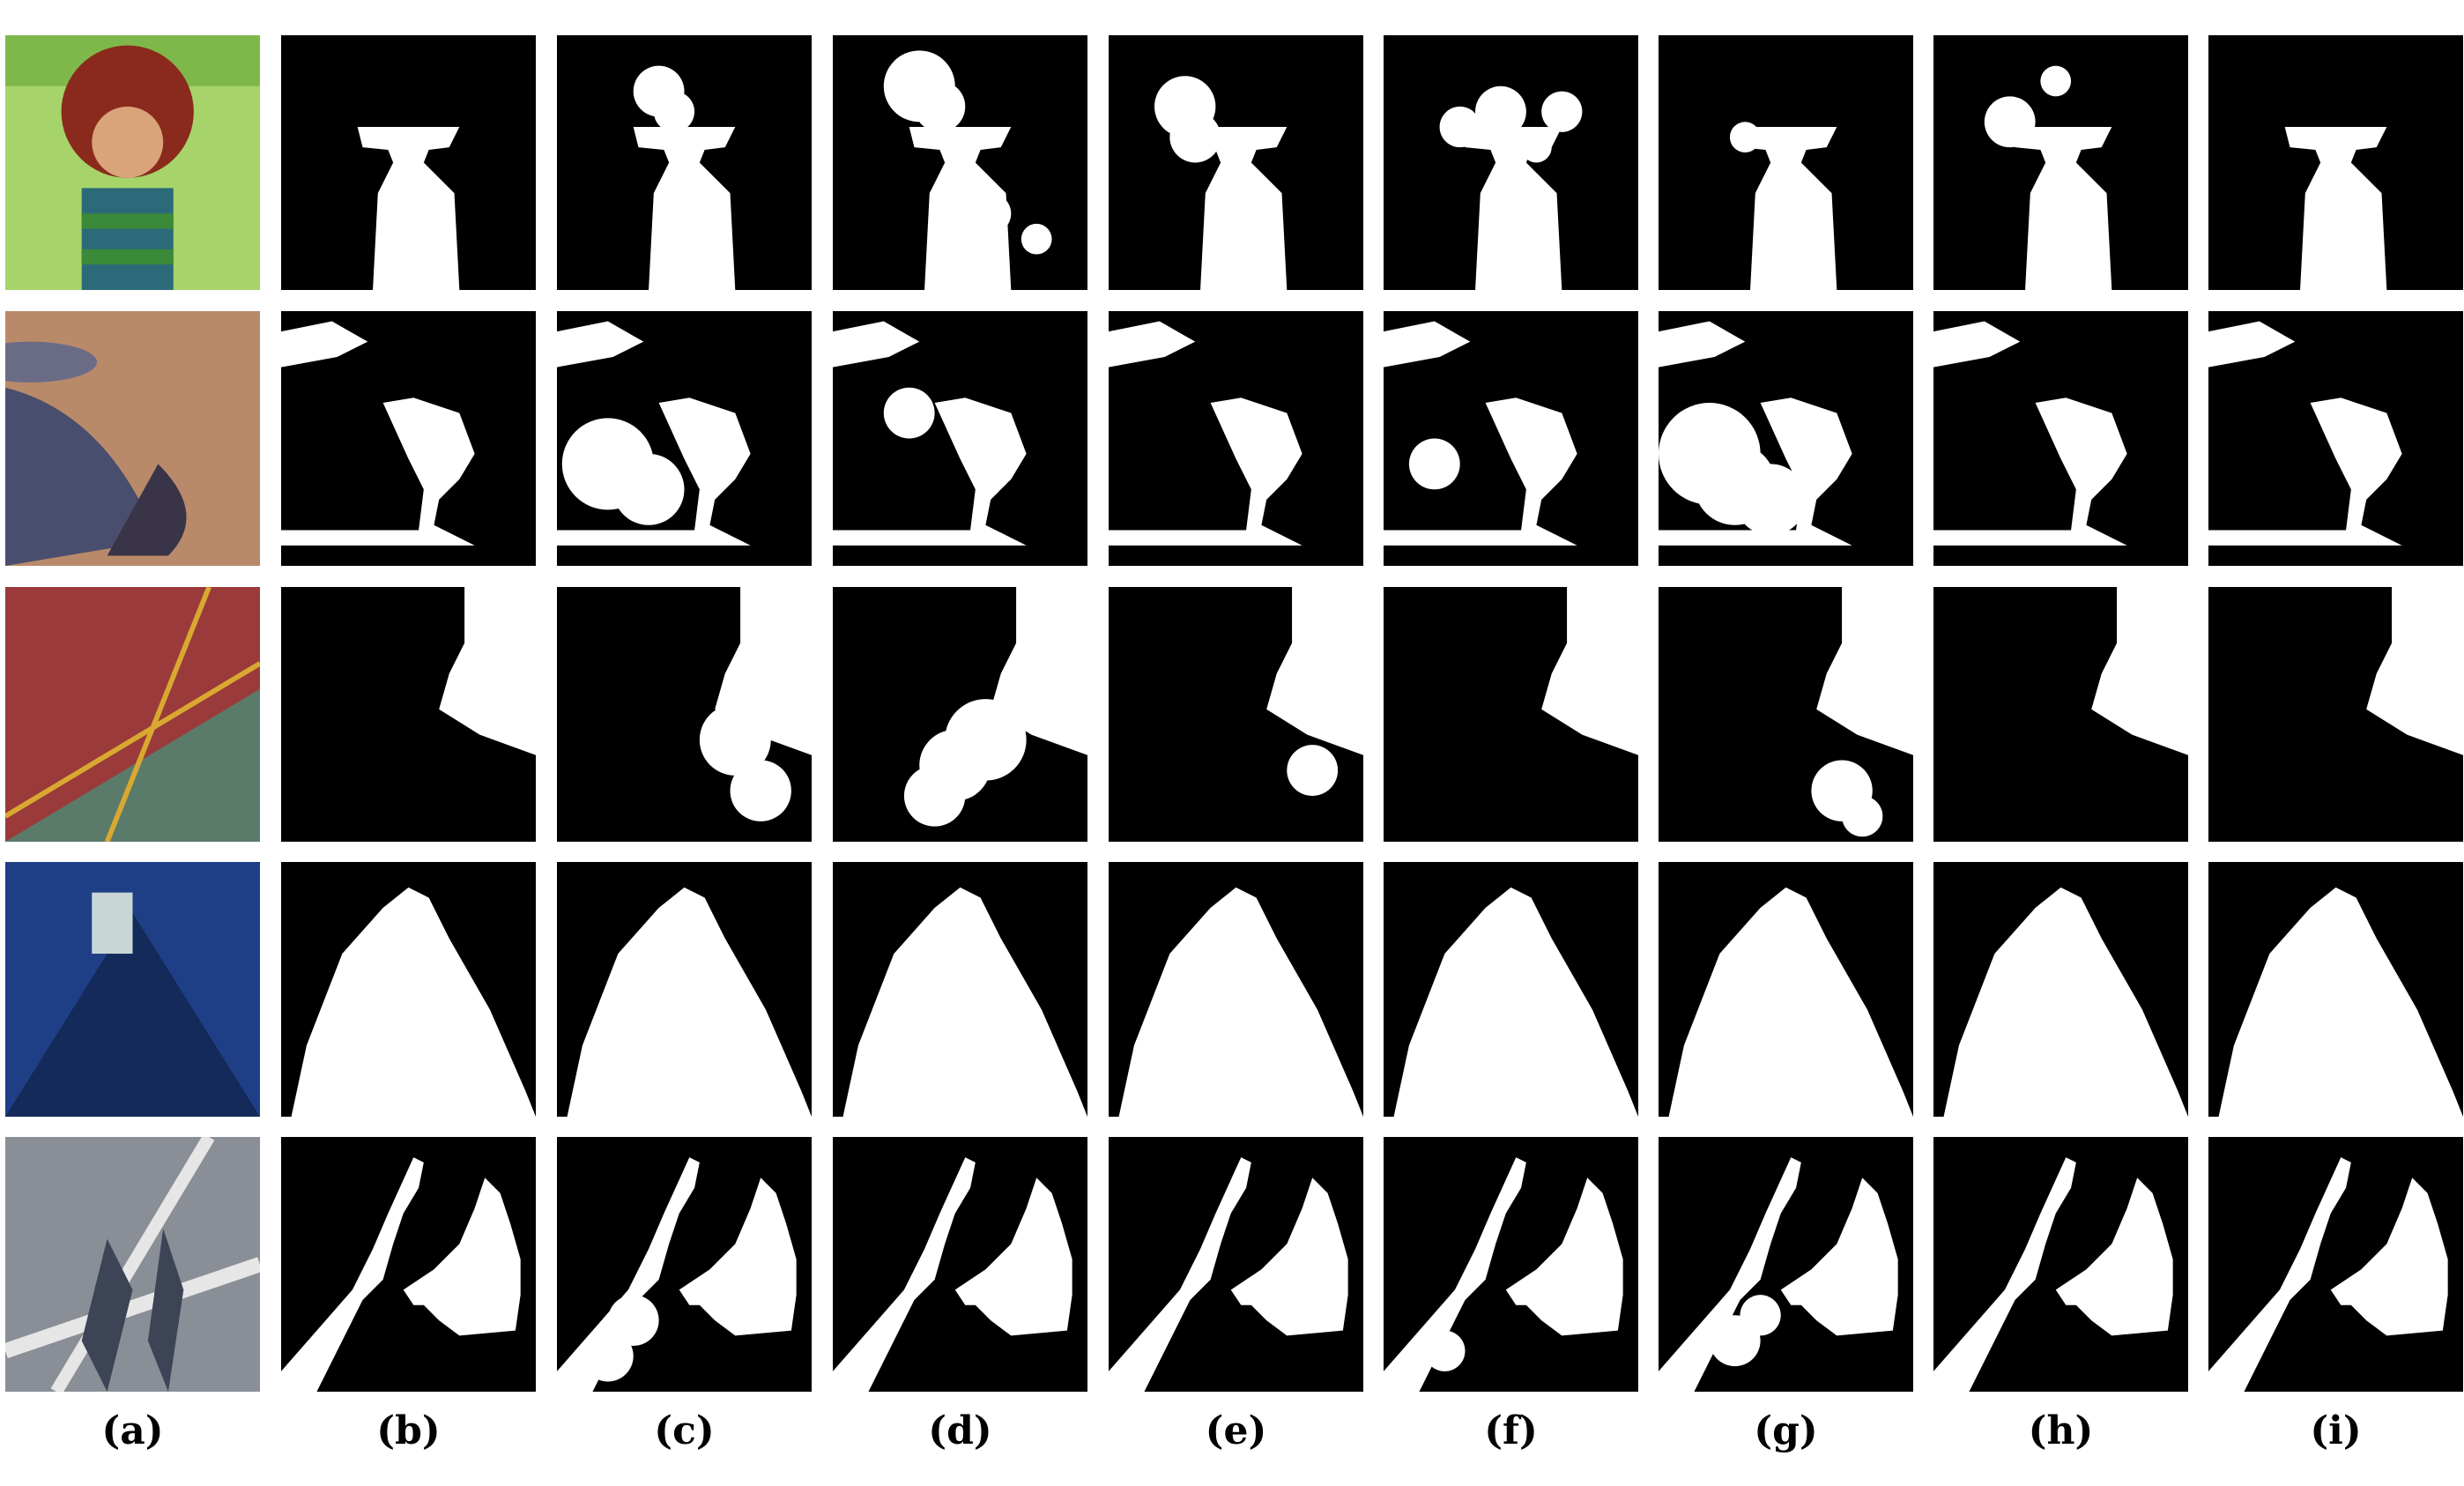 Image resolution: width=2464 pixels, height=1486 pixels. I want to click on column-label: (a), so click(132, 1431).